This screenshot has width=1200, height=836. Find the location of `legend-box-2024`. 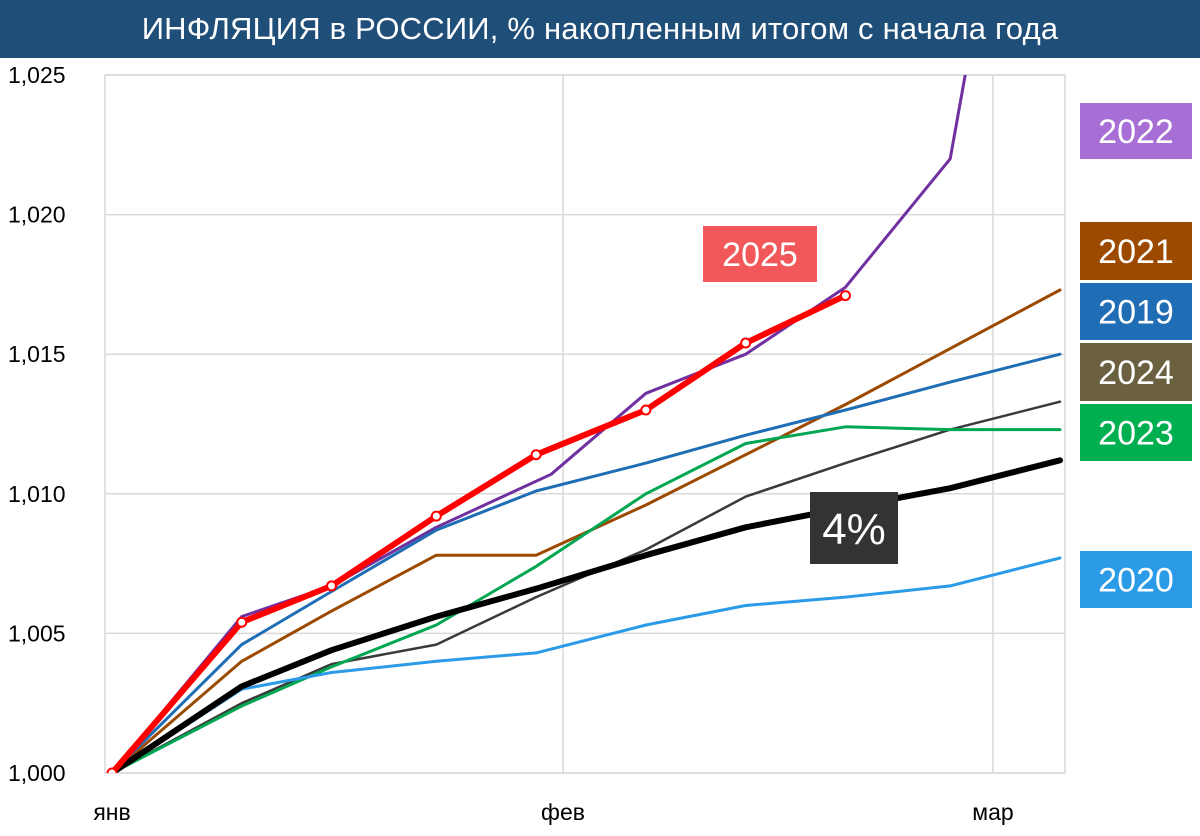

legend-box-2024 is located at coordinates (1136, 372).